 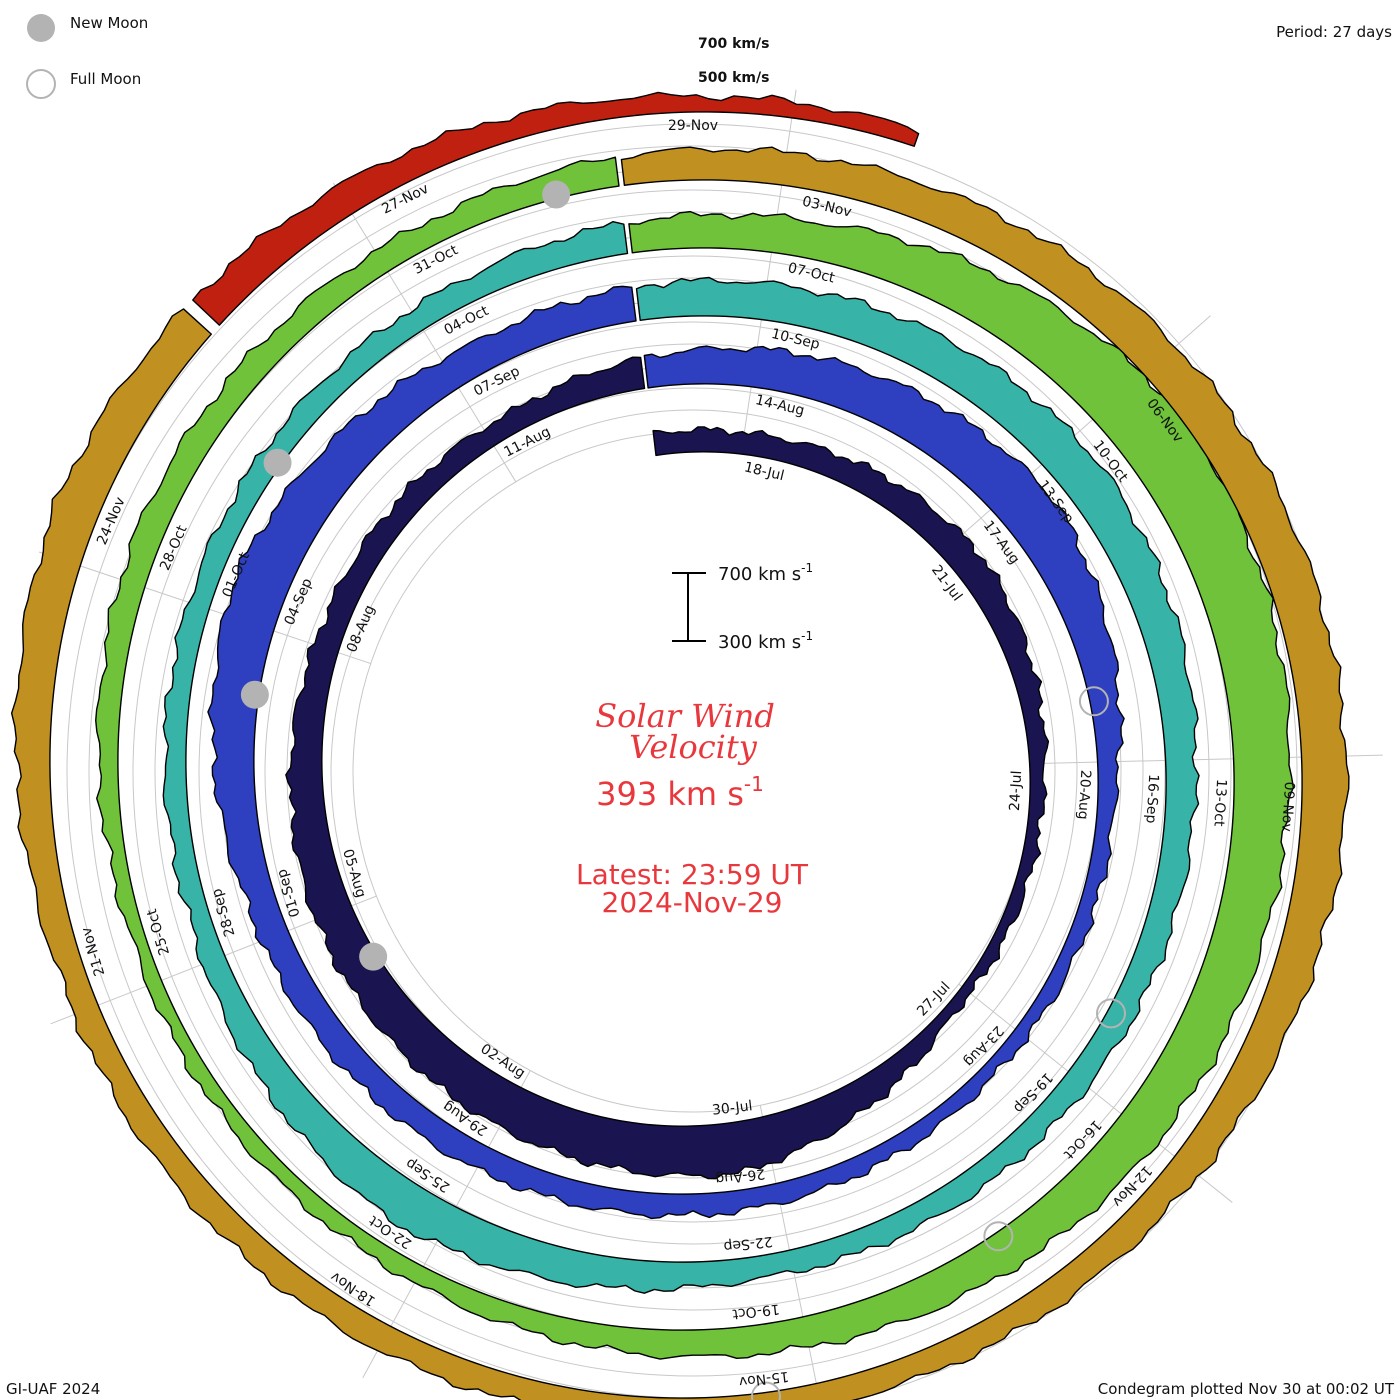 I want to click on scale-700-label: 700 km/s, so click(x=733, y=44).